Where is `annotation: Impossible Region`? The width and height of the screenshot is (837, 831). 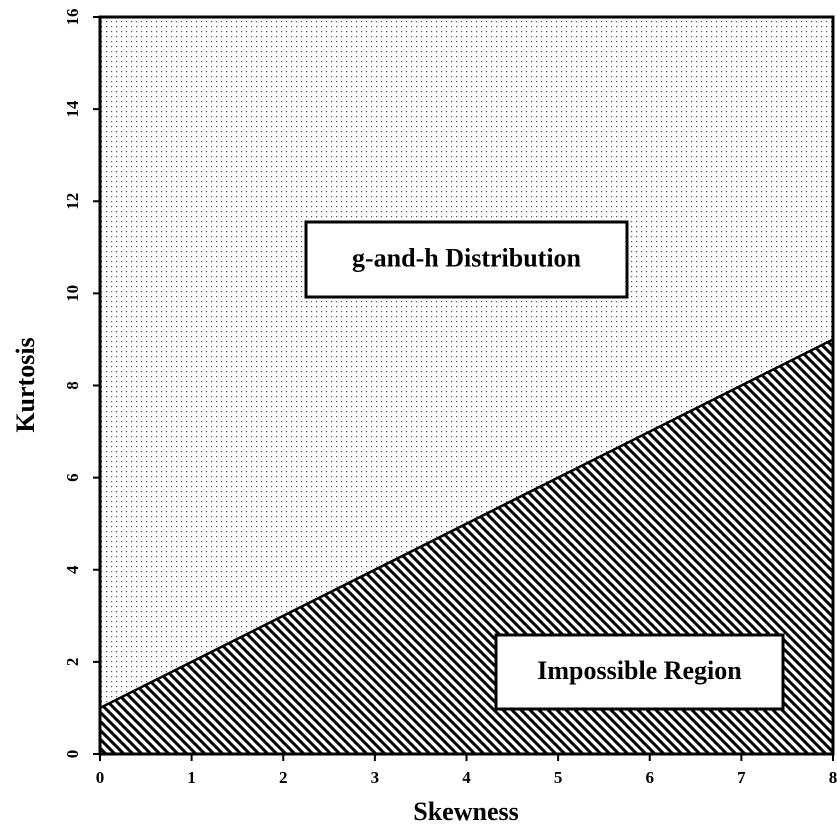
annotation: Impossible Region is located at coordinates (639, 670).